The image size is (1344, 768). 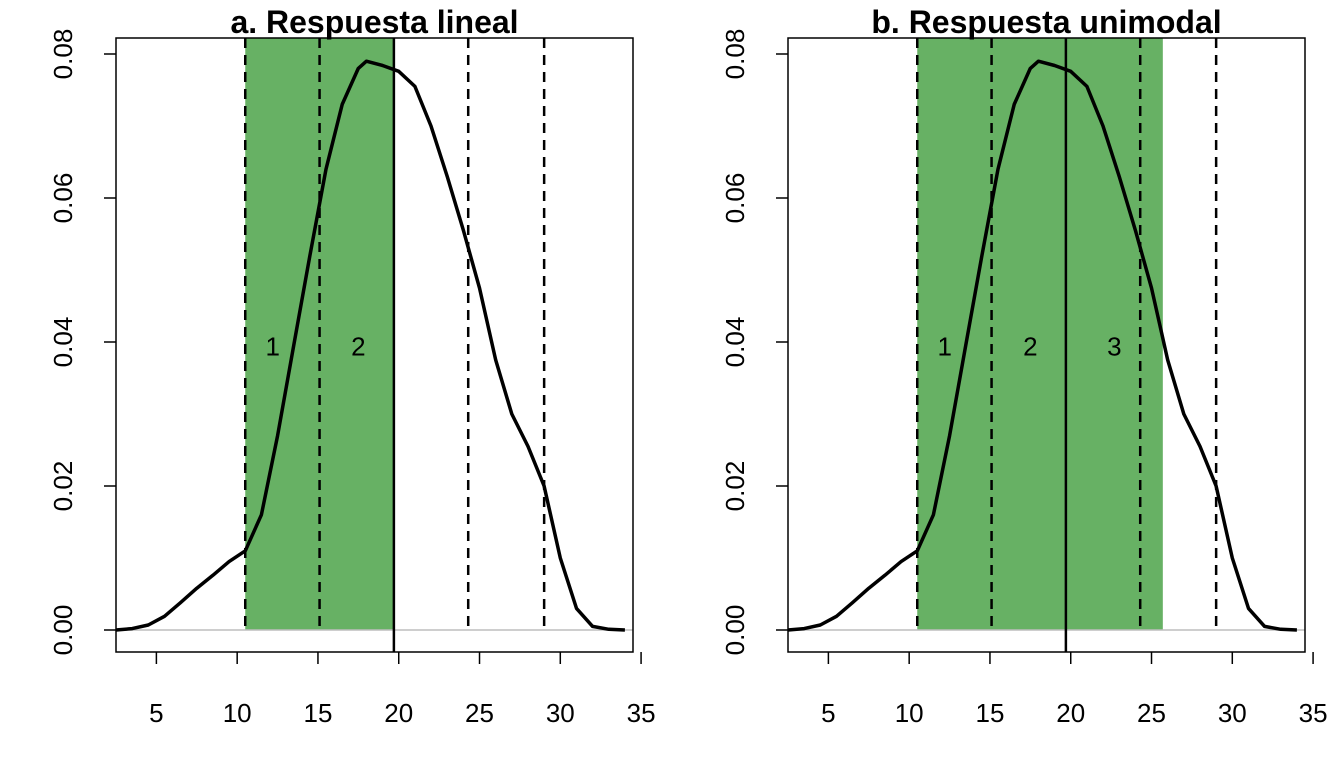 What do you see at coordinates (374, 22) in the screenshot?
I see `chart-title: a. Respuesta lineal` at bounding box center [374, 22].